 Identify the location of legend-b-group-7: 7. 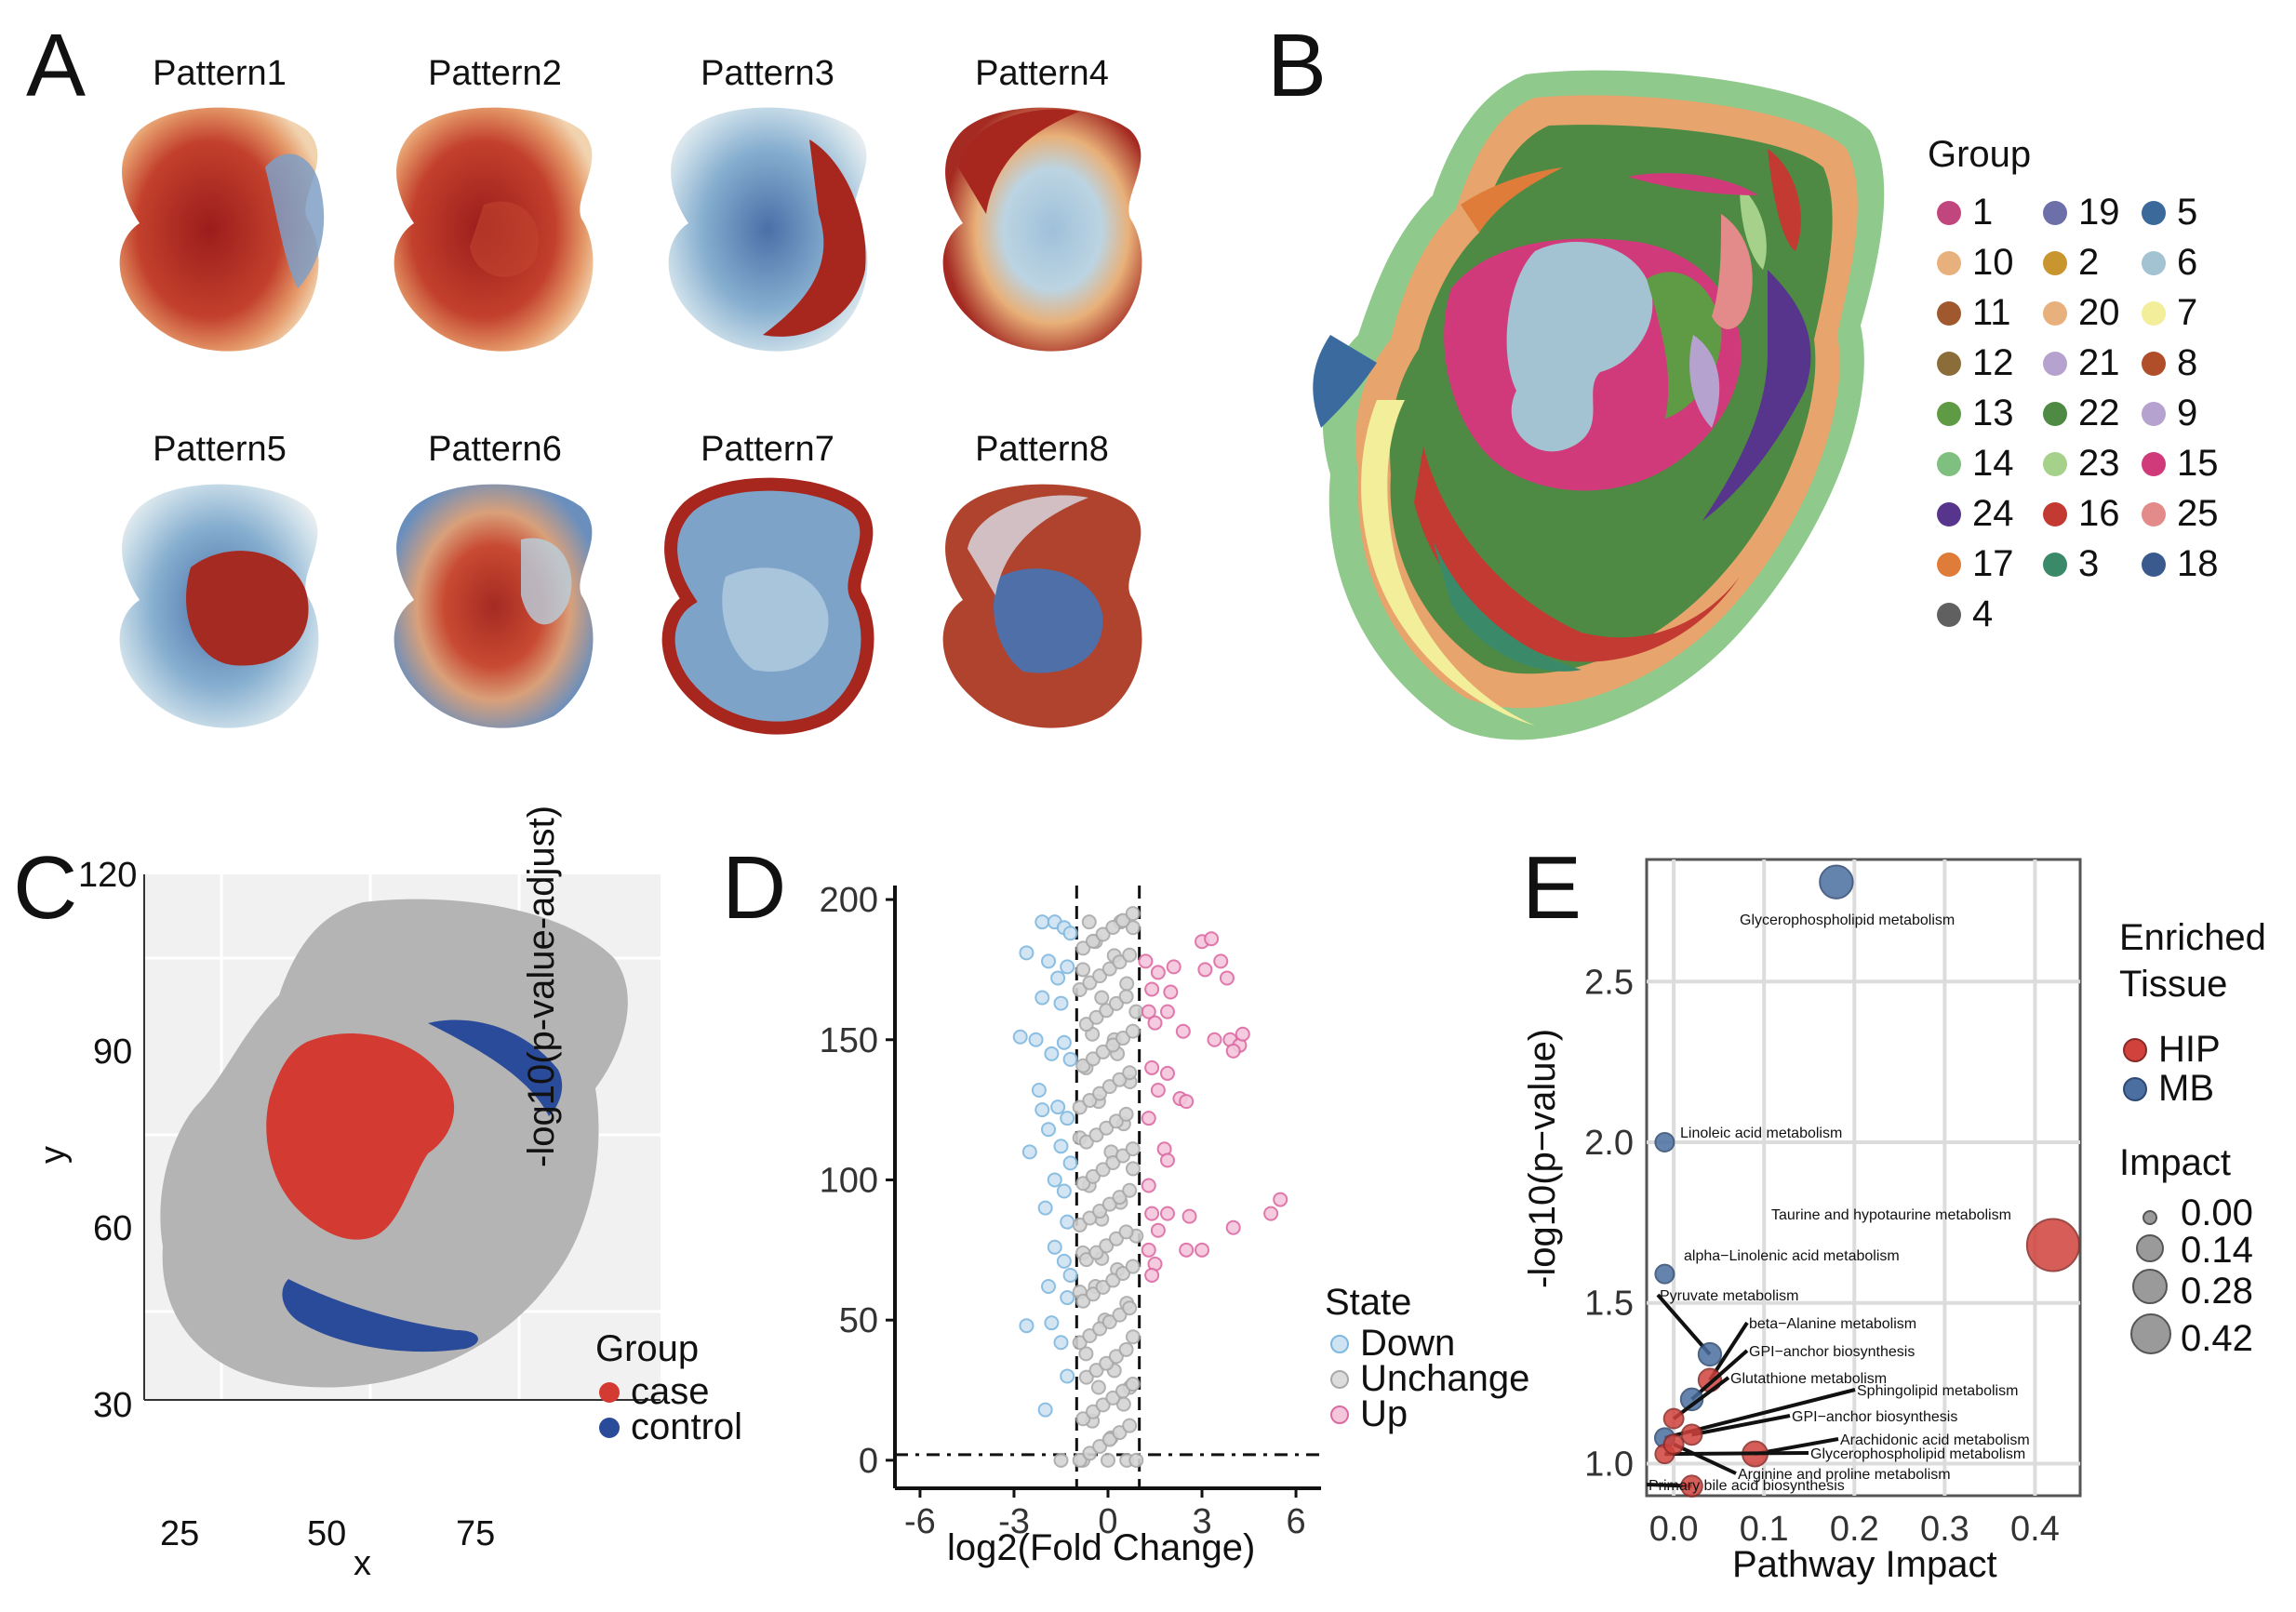
(2169, 313).